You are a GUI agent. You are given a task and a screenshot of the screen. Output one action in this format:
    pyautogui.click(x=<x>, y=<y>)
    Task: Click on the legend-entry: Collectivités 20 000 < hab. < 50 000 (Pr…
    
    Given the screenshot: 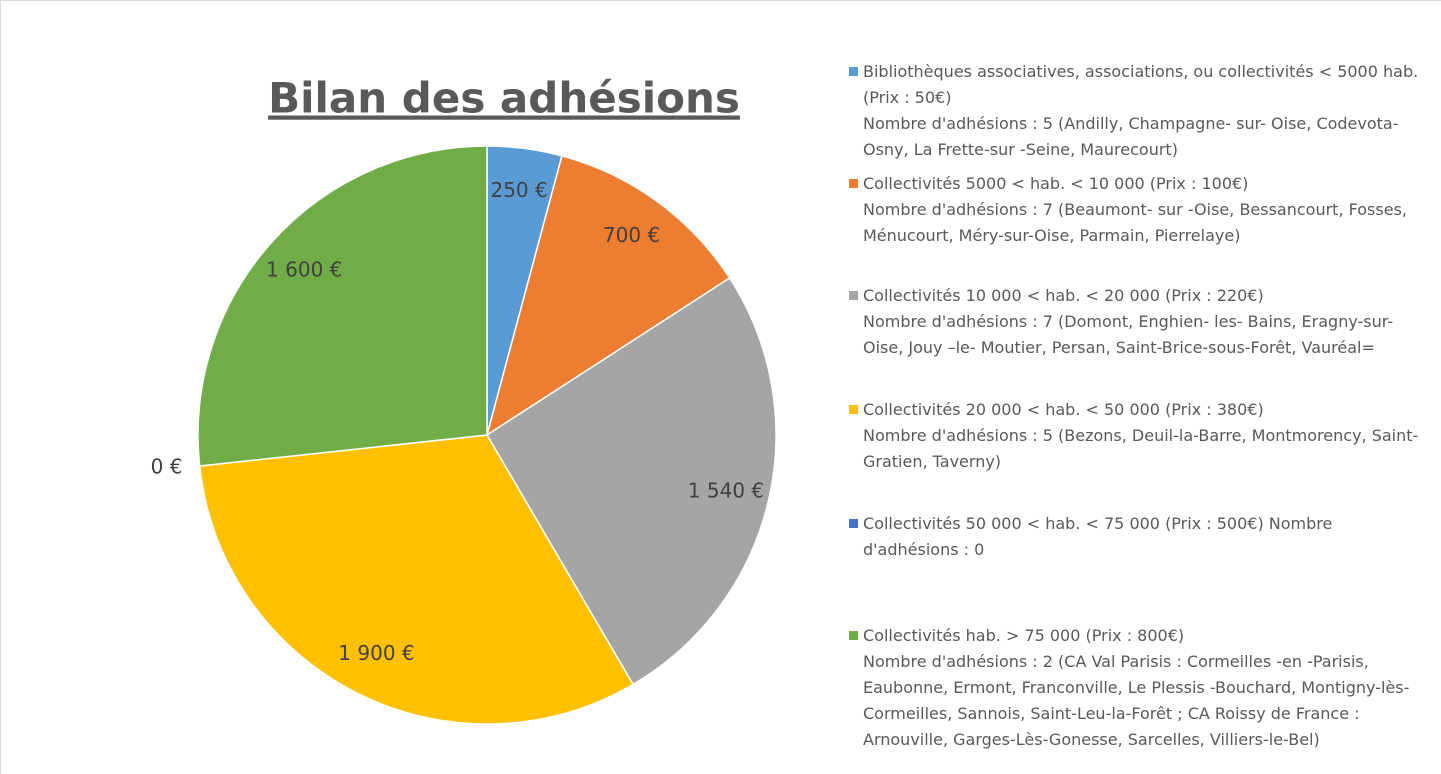 What is the action you would take?
    pyautogui.click(x=1138, y=436)
    